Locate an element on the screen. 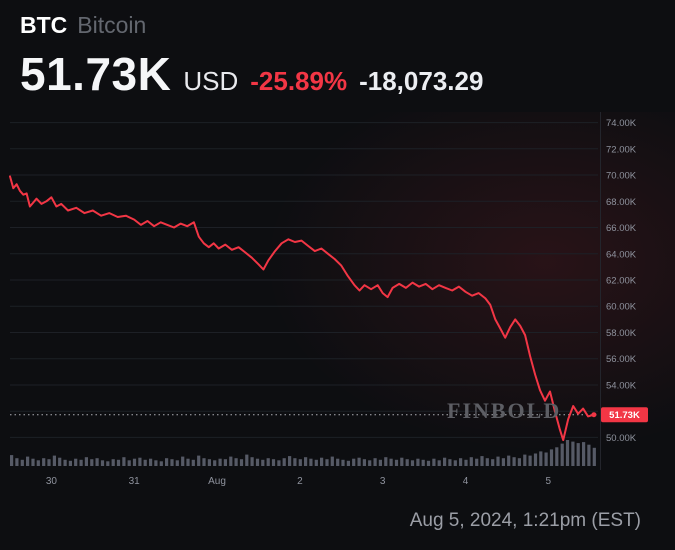 The width and height of the screenshot is (675, 550). ticker-symbol: BTC is located at coordinates (44, 25).